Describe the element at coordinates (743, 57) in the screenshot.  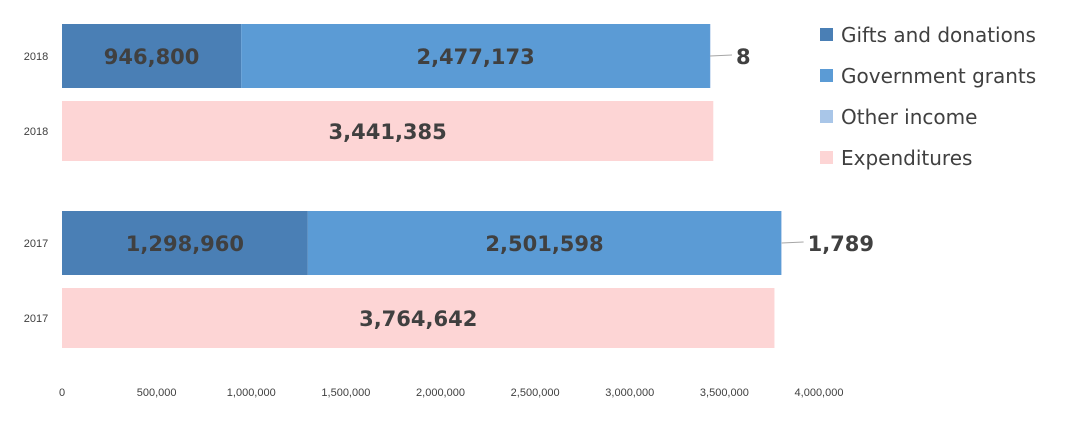
I see `data-label: 8` at that location.